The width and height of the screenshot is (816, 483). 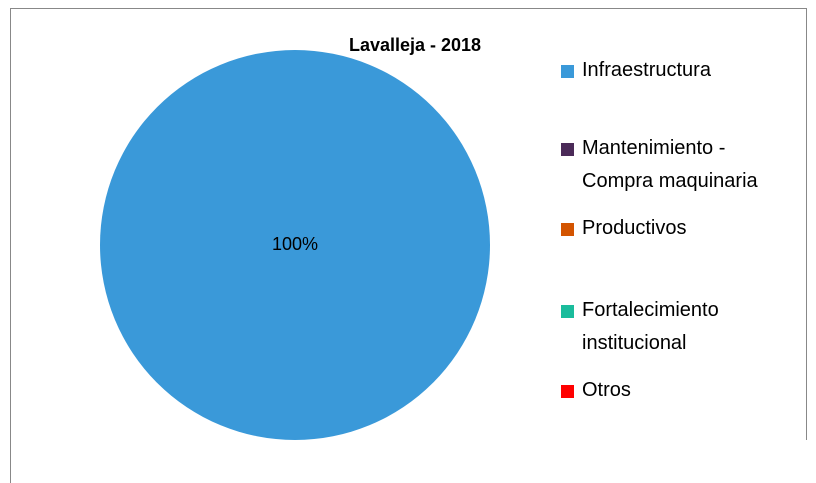 What do you see at coordinates (646, 70) in the screenshot?
I see `legend-label: Infraestructura` at bounding box center [646, 70].